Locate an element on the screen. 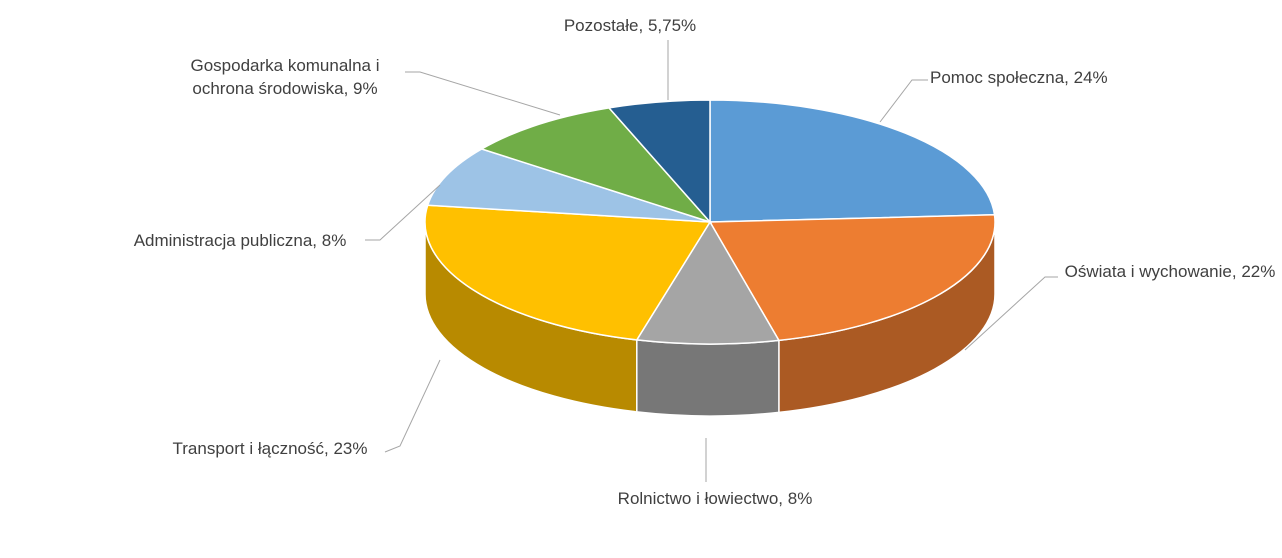  category-label: Transport i łączność, is located at coordinates (250, 448).